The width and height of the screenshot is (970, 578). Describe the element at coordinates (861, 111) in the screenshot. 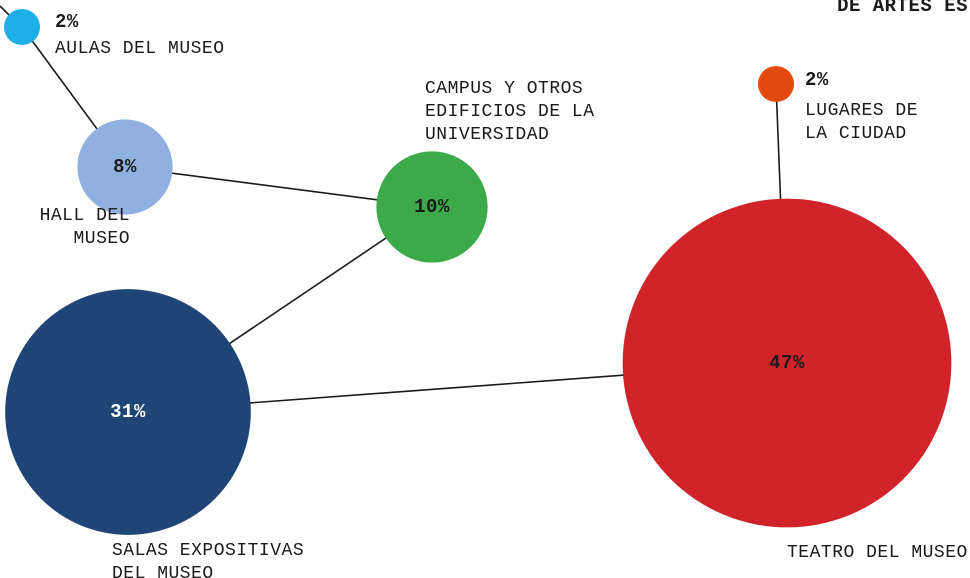

I see `node-label: LUGARES DE` at that location.